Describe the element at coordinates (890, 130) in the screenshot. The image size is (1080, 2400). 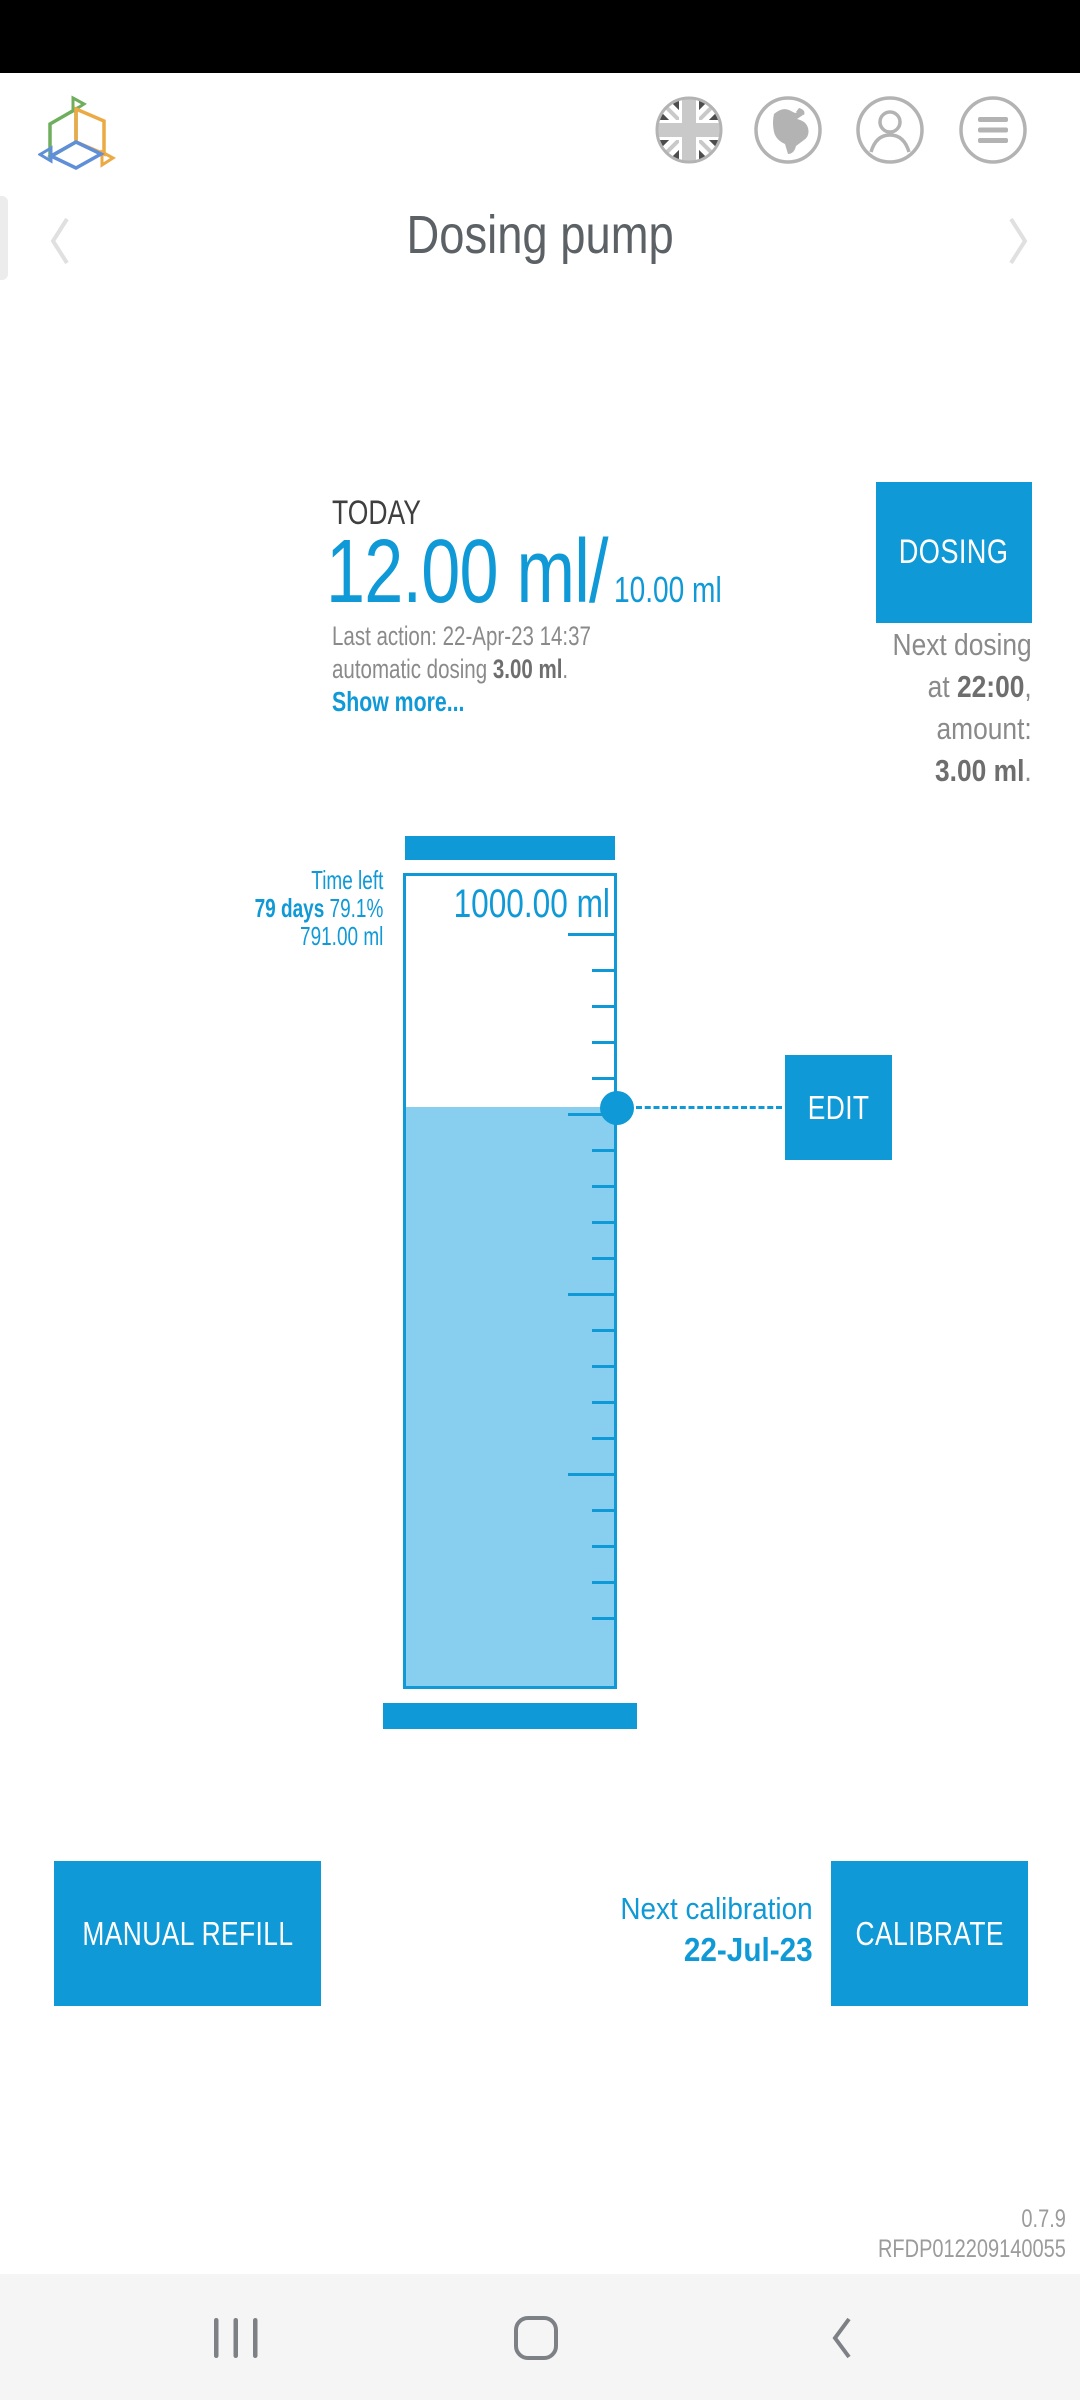
I see `profile-icon` at that location.